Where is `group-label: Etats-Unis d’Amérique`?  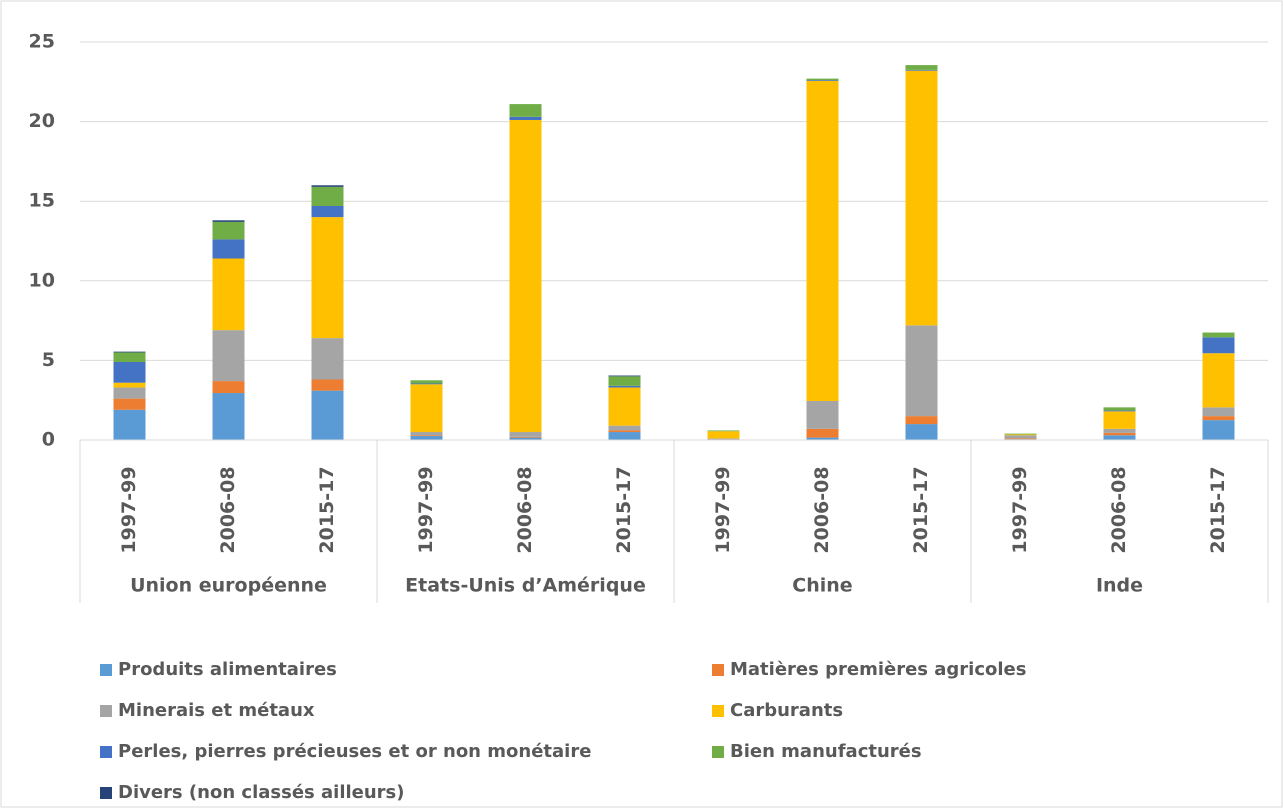 group-label: Etats-Unis d’Amérique is located at coordinates (525, 586).